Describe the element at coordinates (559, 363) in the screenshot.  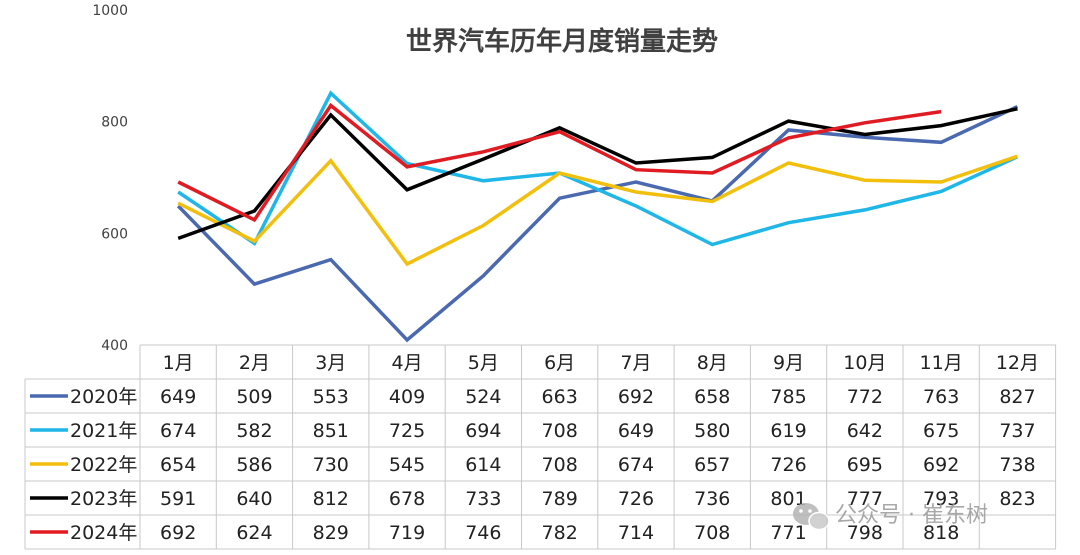
I see `x-tick-label: 6月` at that location.